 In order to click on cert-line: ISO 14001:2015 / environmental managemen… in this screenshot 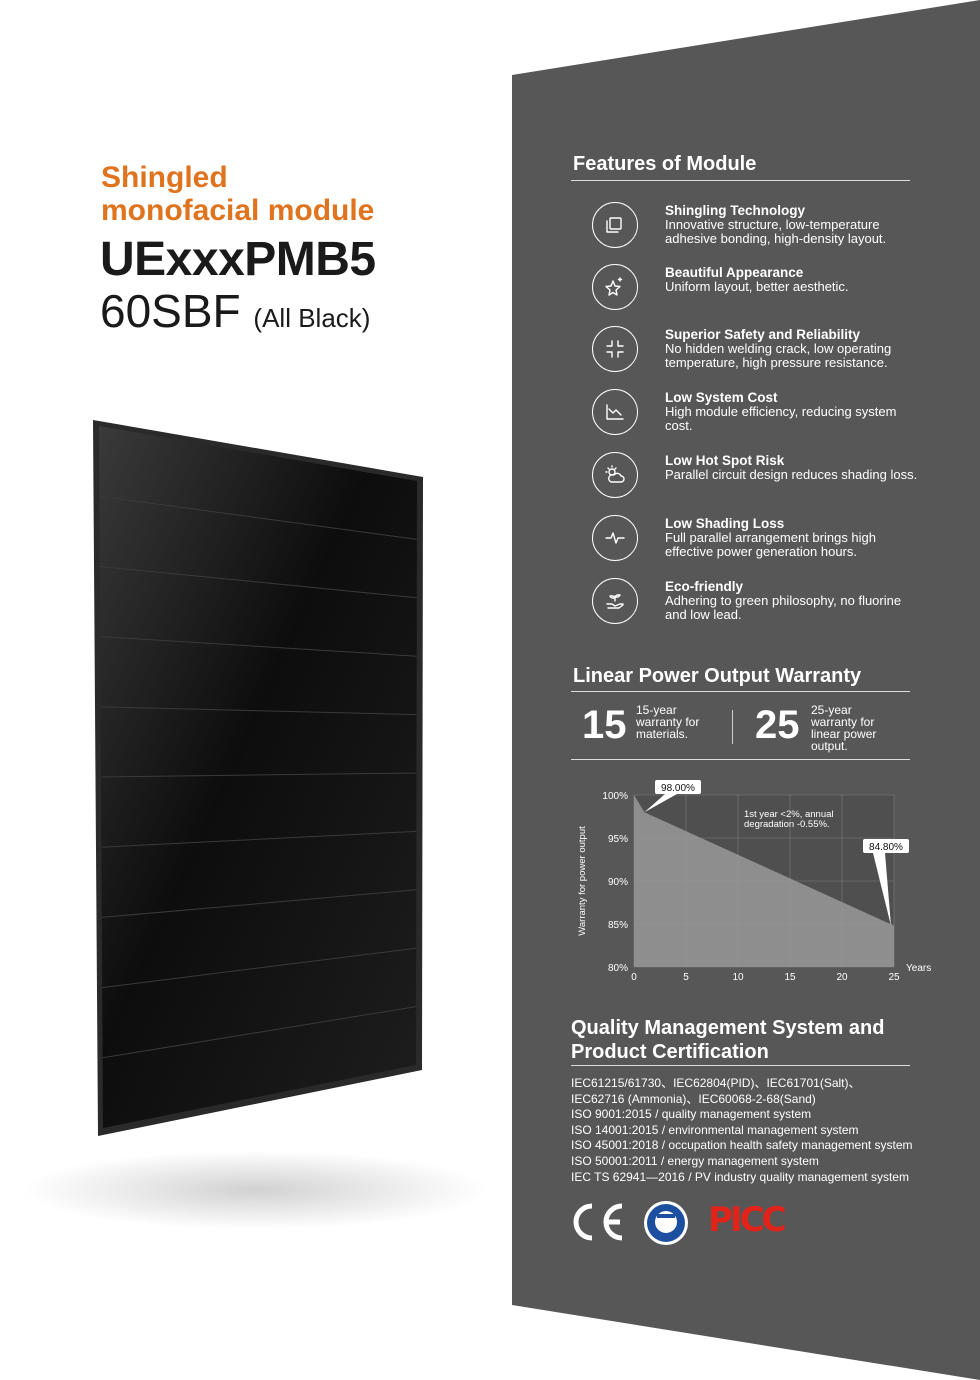, I will do `click(715, 1129)`.